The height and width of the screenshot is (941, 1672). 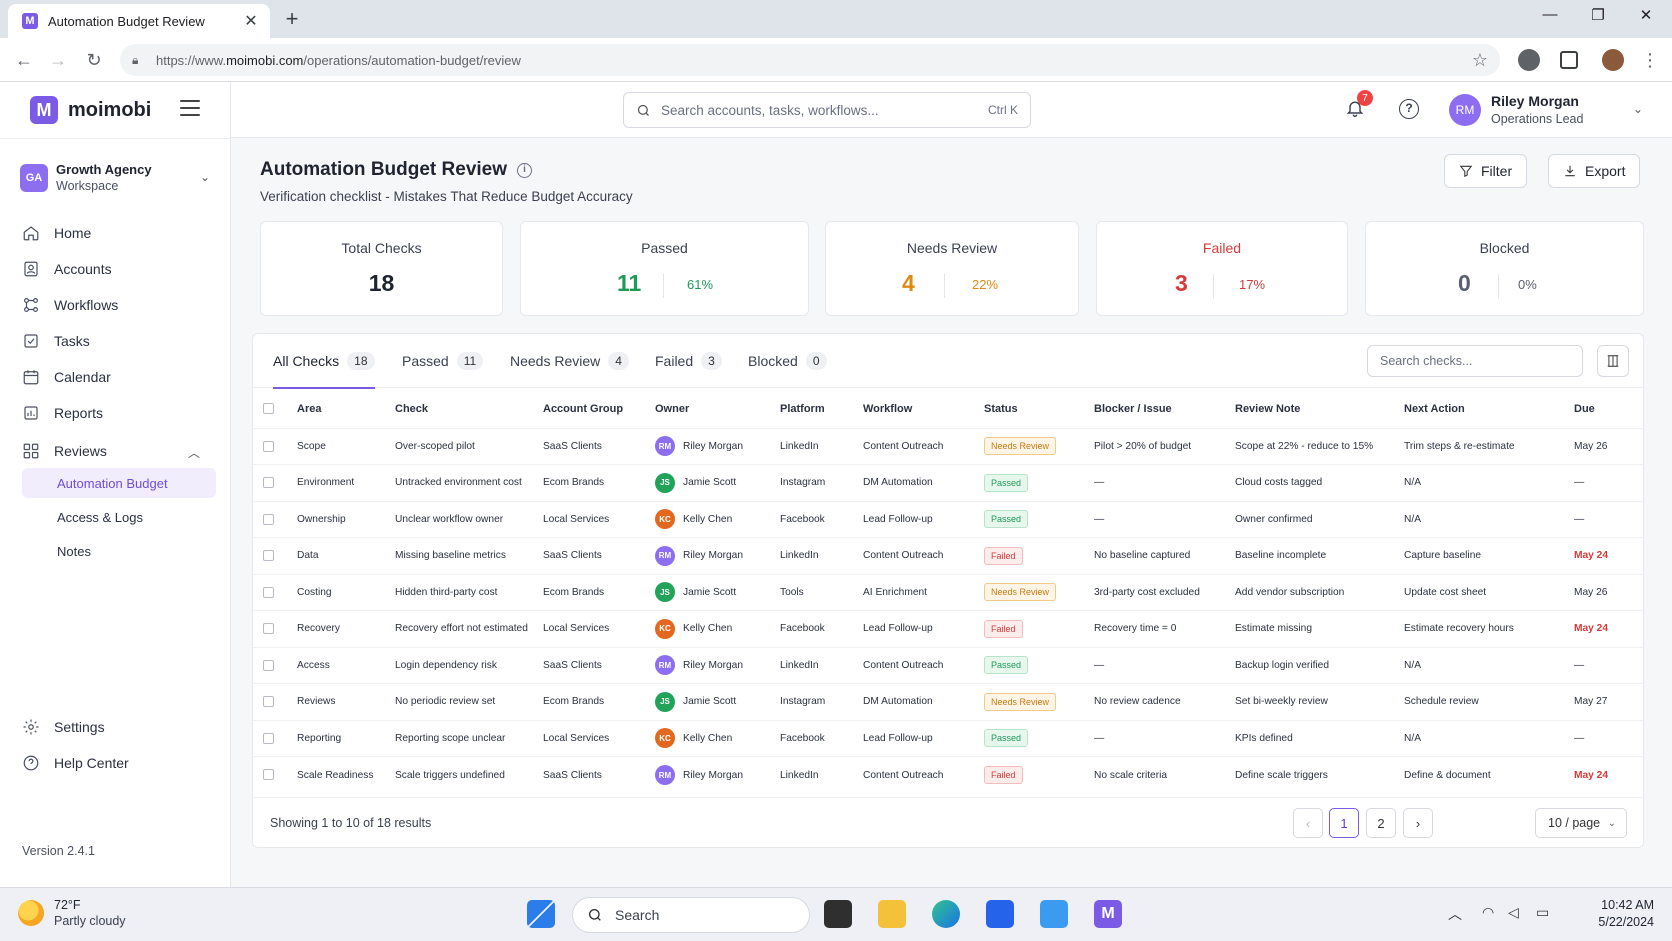 What do you see at coordinates (1646, 15) in the screenshot?
I see `window-close-icon: ✕` at bounding box center [1646, 15].